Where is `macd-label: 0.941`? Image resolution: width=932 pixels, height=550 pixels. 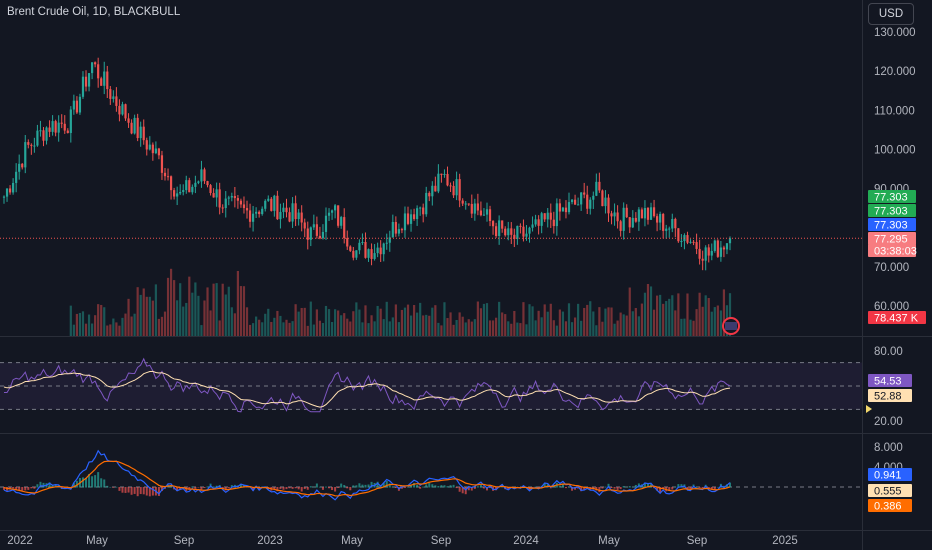 macd-label: 0.941 is located at coordinates (888, 476).